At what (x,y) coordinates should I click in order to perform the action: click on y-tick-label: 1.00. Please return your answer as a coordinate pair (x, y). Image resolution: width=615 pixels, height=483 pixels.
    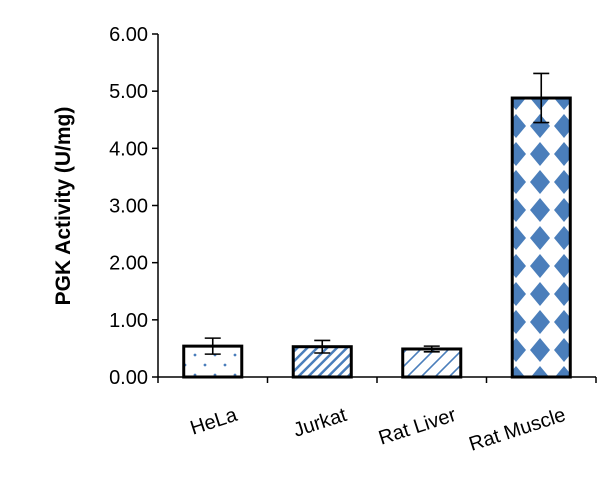
    Looking at the image, I should click on (128, 321).